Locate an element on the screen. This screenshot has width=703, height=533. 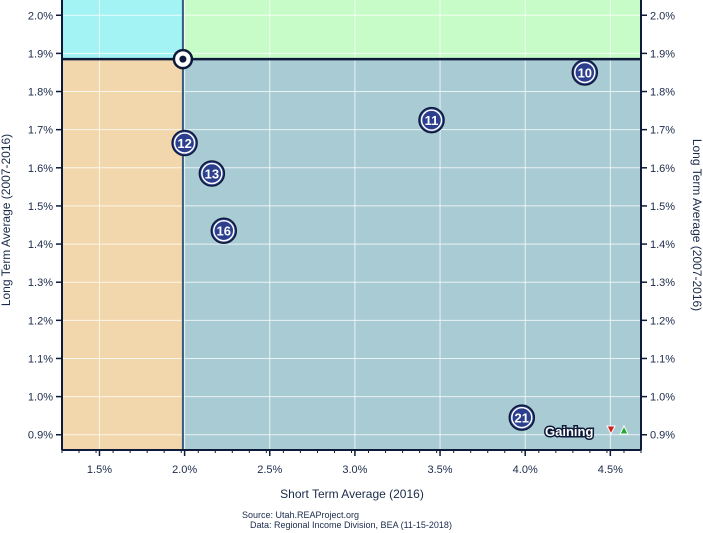
x-tick-label: 4.0% is located at coordinates (525, 470).